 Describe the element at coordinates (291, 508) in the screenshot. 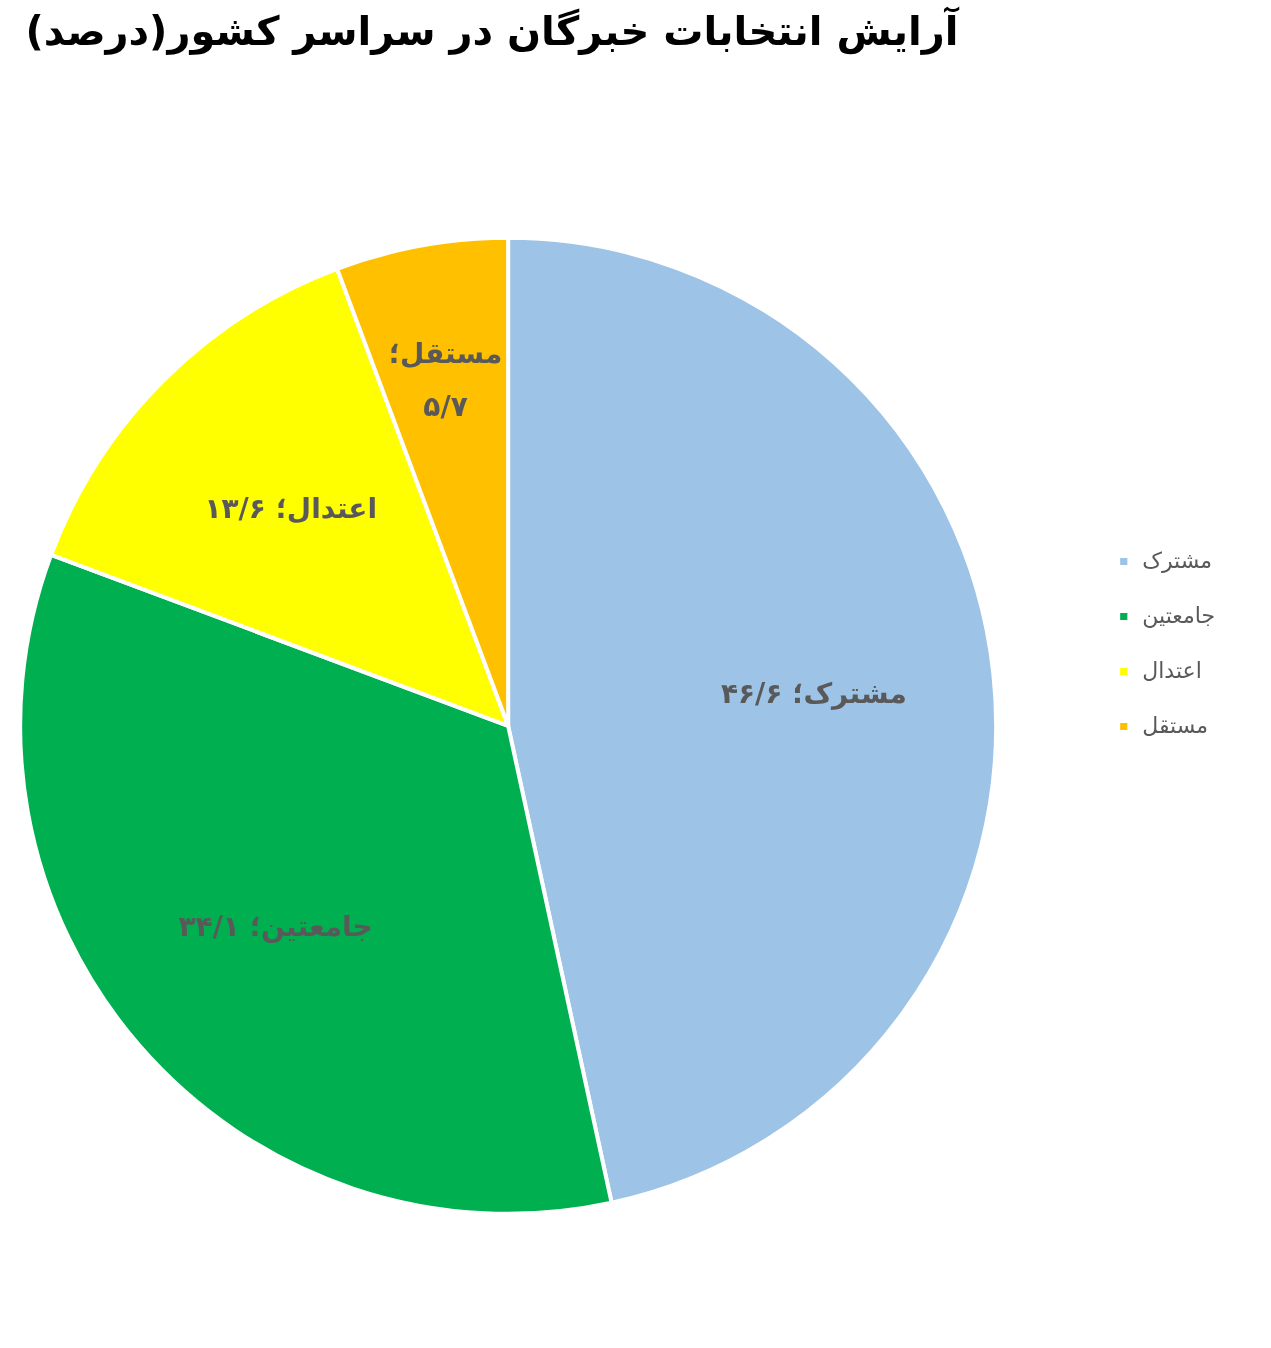

I see `data-label: اعتدال؛ ۱۳/۶` at that location.